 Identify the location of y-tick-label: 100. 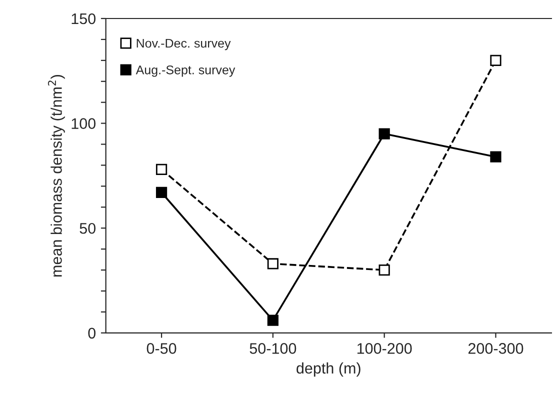
(84, 123).